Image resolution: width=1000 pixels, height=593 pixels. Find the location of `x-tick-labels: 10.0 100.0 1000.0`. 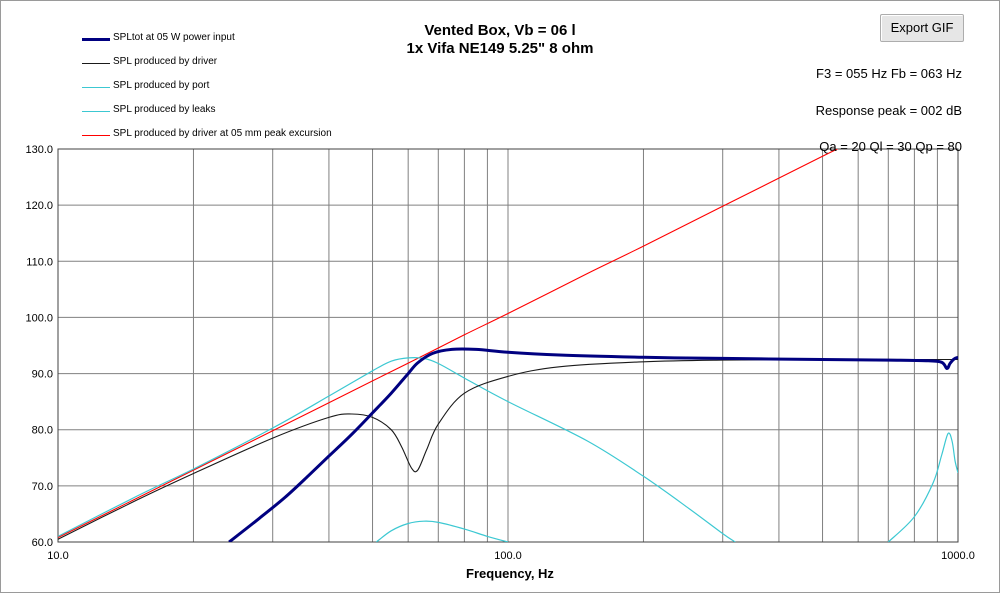

x-tick-labels: 10.0 100.0 1000.0 is located at coordinates (511, 556).